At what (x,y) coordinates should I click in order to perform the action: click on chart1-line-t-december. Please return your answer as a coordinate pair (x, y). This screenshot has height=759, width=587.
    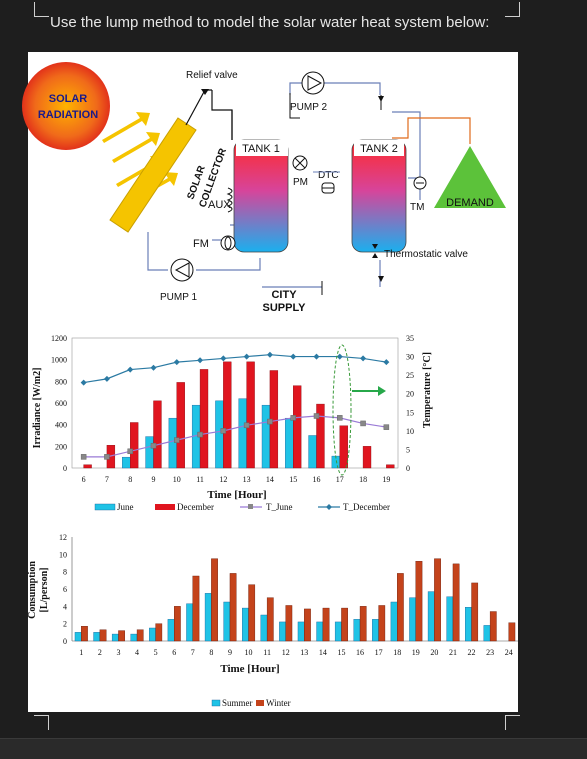
    Looking at the image, I should click on (235, 369).